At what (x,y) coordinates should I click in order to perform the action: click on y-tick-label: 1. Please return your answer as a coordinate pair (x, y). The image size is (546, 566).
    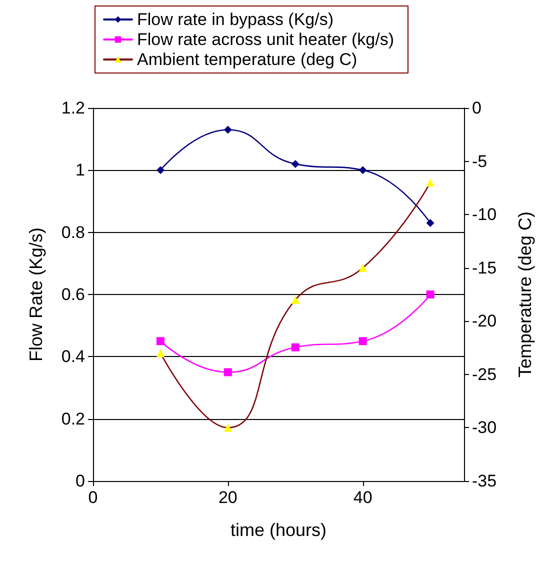
    Looking at the image, I should click on (80, 170).